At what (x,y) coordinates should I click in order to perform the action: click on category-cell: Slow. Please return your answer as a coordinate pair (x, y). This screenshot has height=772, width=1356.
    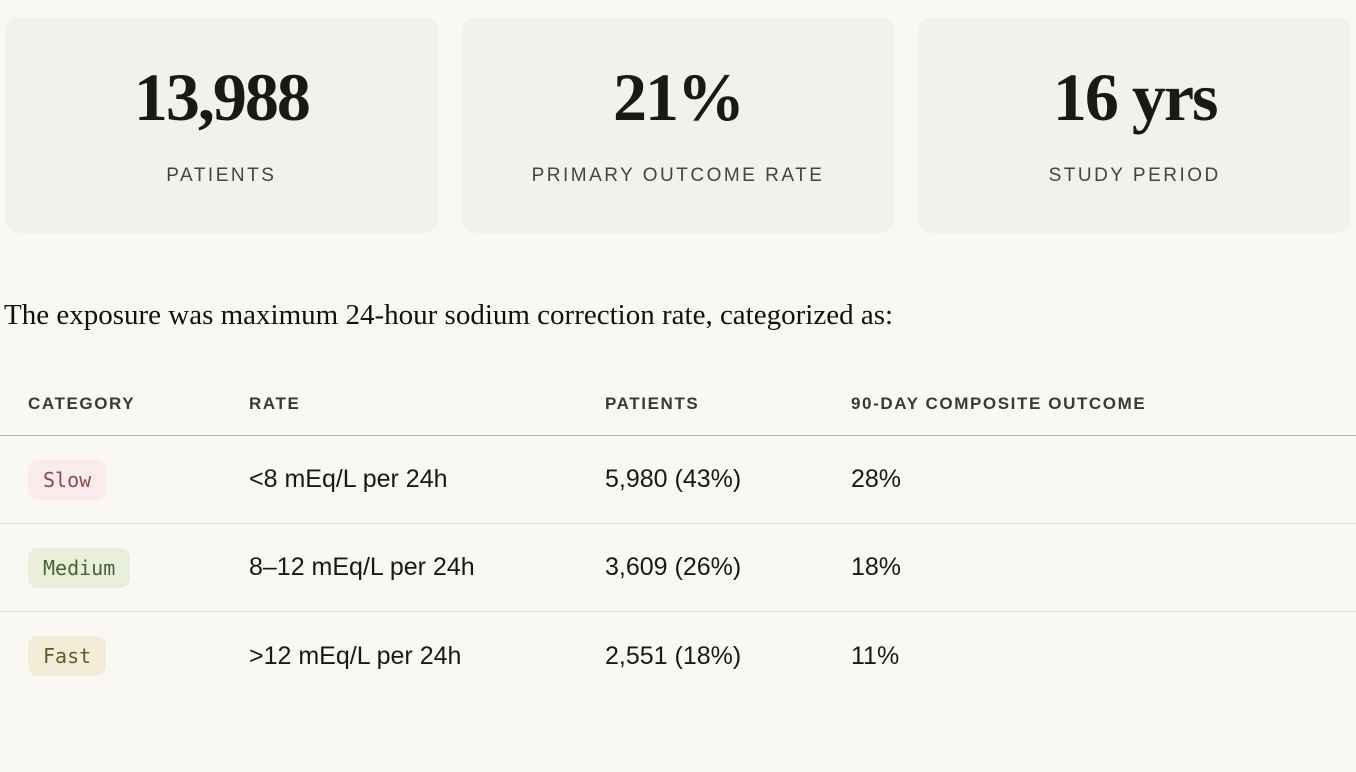
    Looking at the image, I should click on (138, 479).